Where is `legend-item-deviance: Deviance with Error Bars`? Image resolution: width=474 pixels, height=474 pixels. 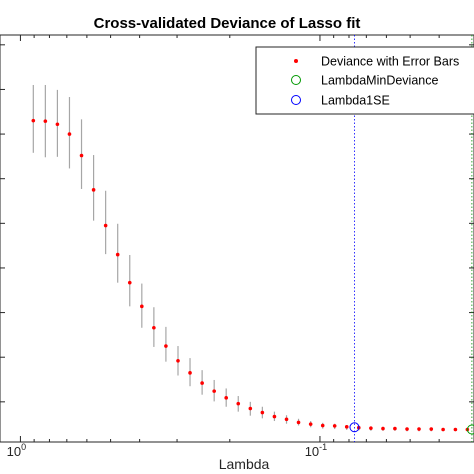
legend-item-deviance: Deviance with Error Bars is located at coordinates (376, 62).